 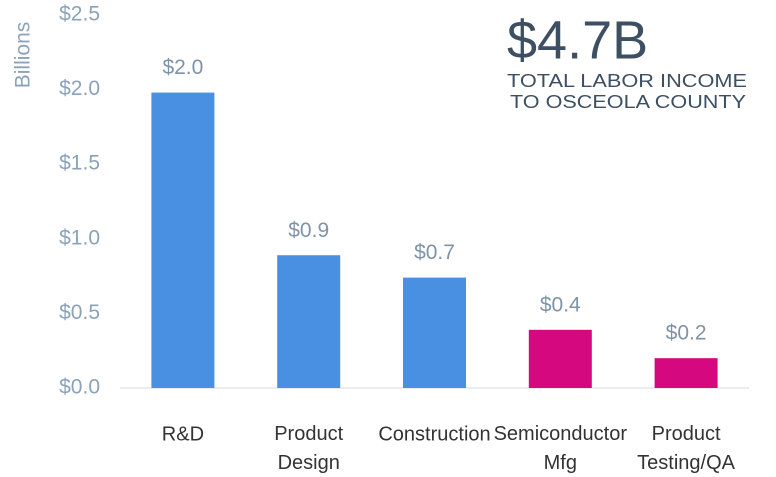 I want to click on x-tick-label: Semiconductor Mfg, so click(x=561, y=448).